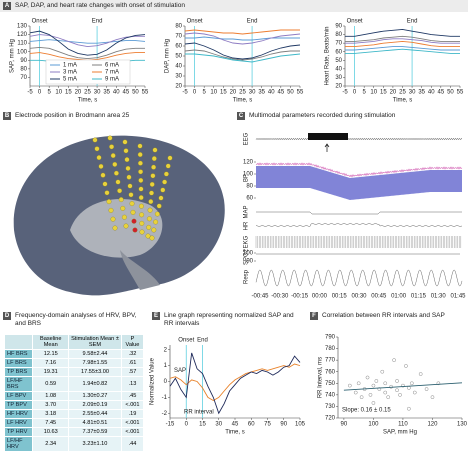 This screenshot has height=452, width=468. What do you see at coordinates (95, 372) in the screenshot?
I see `cell: 17.55±3.00` at bounding box center [95, 372].